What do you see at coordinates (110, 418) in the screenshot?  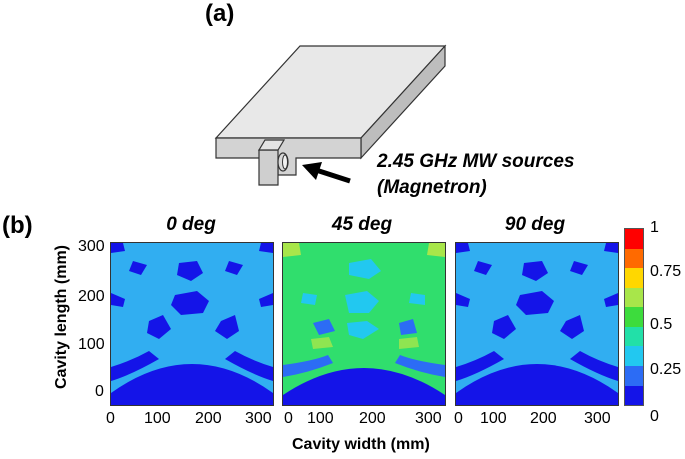 I see `x-tick-0-a: 0` at bounding box center [110, 418].